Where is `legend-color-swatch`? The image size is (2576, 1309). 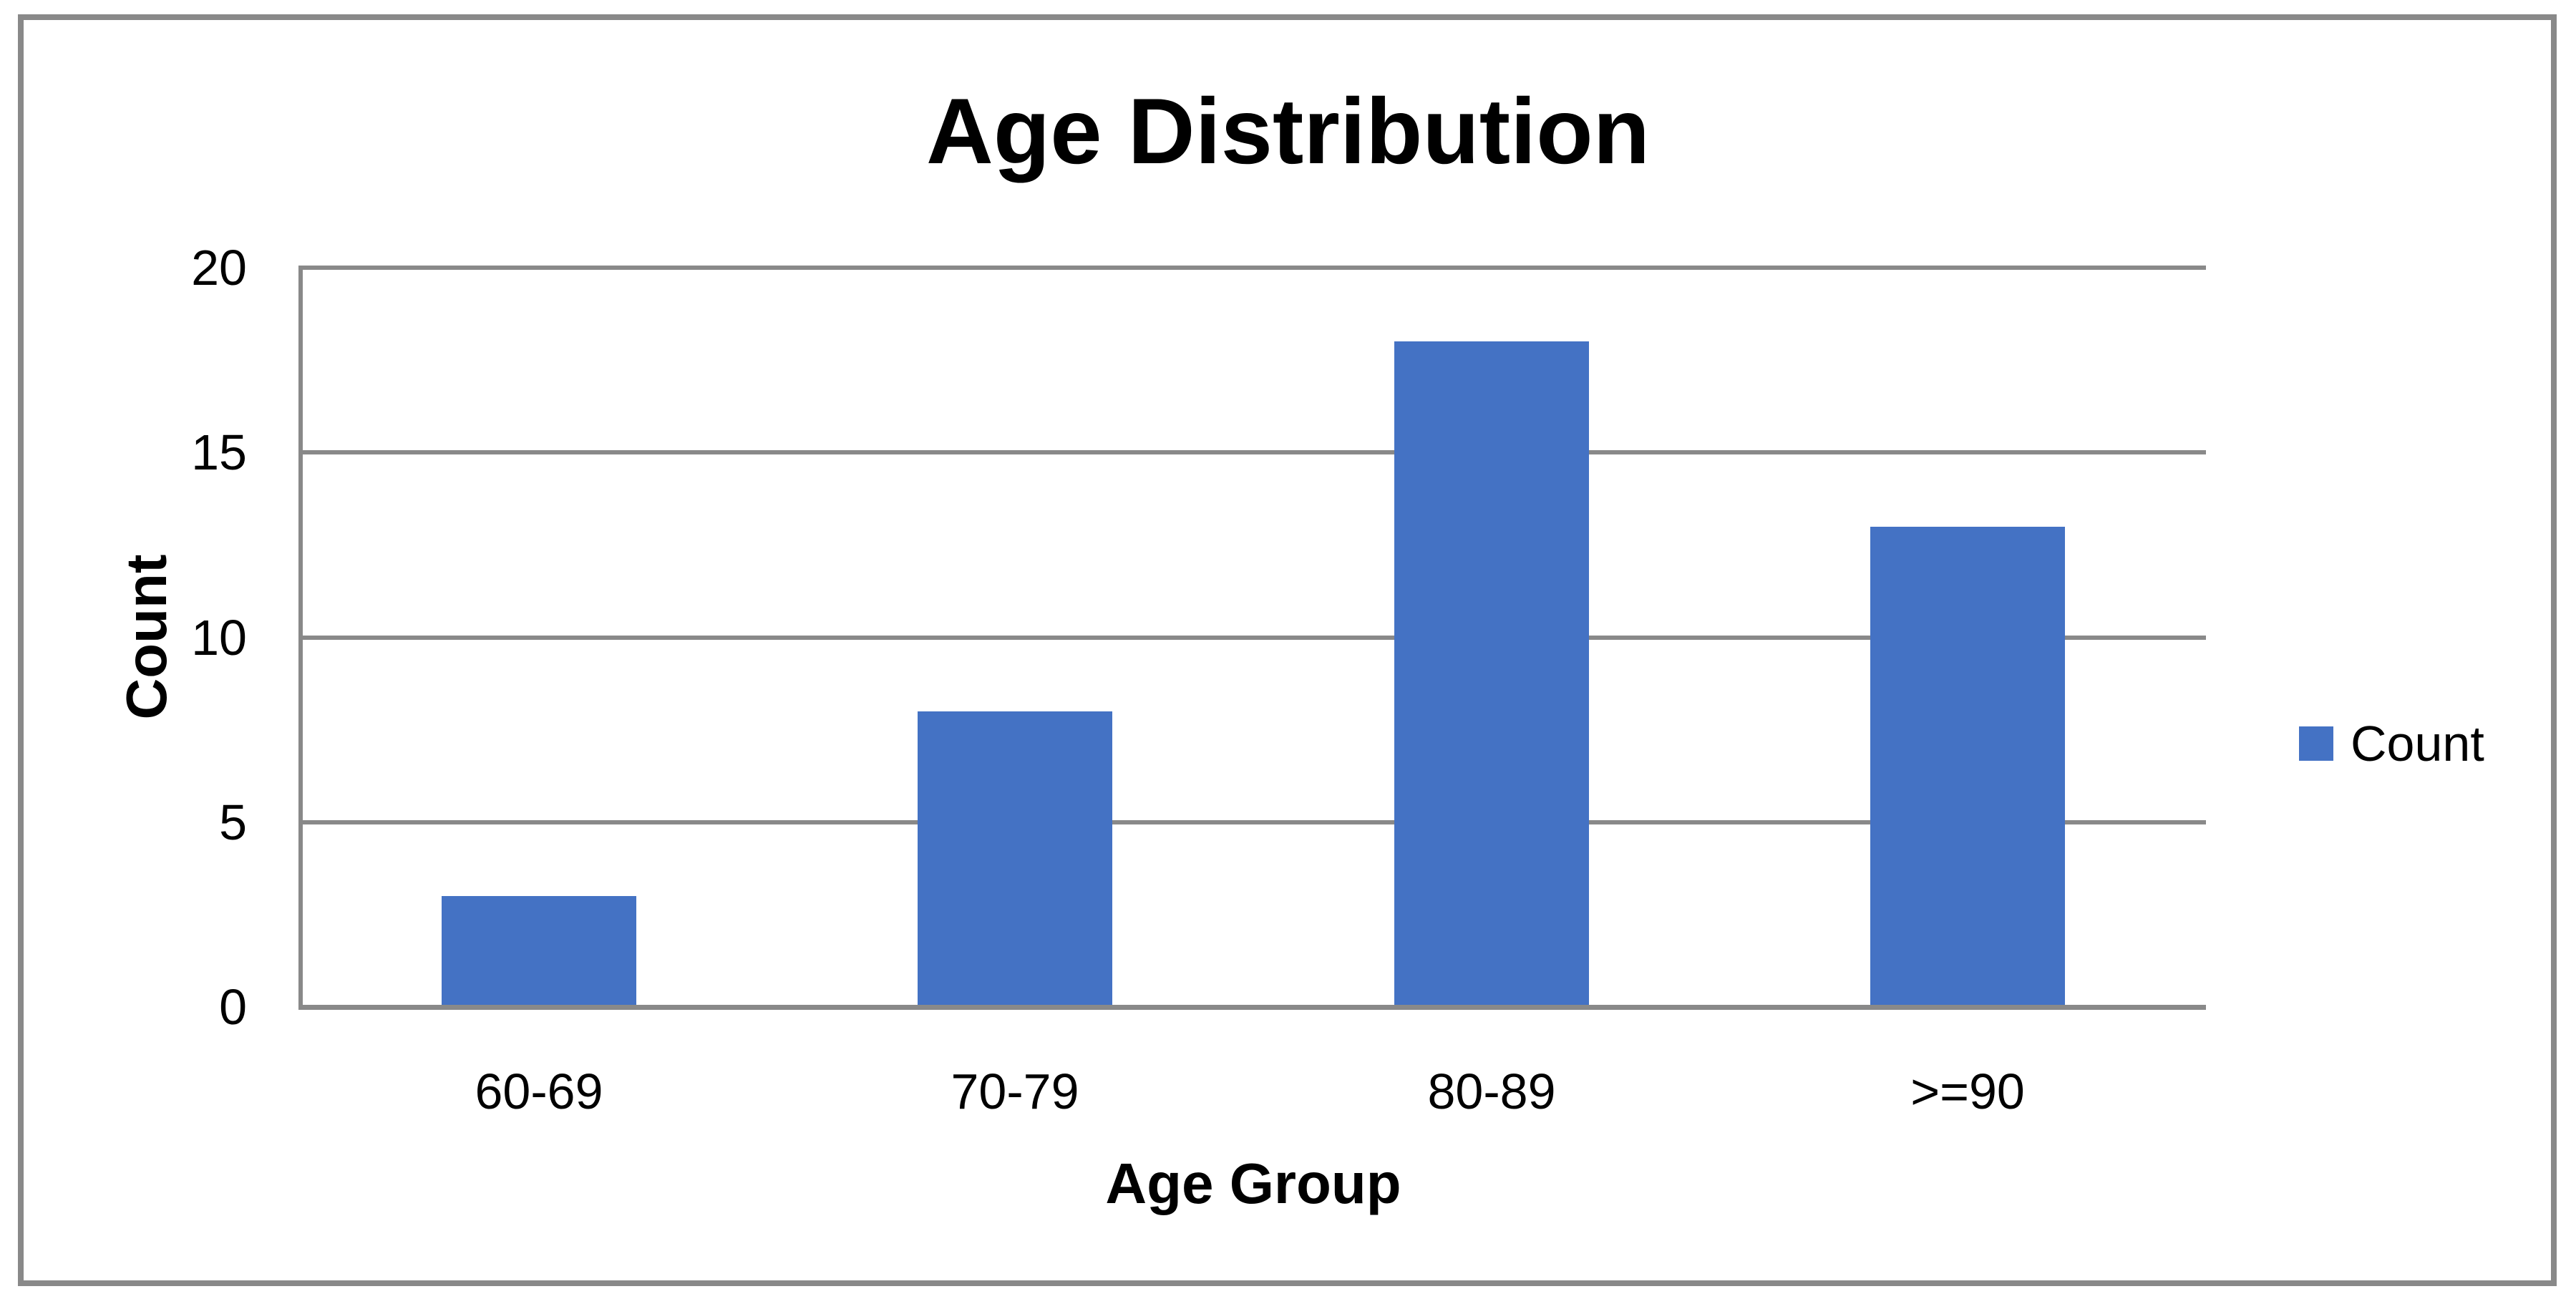 legend-color-swatch is located at coordinates (2316, 744).